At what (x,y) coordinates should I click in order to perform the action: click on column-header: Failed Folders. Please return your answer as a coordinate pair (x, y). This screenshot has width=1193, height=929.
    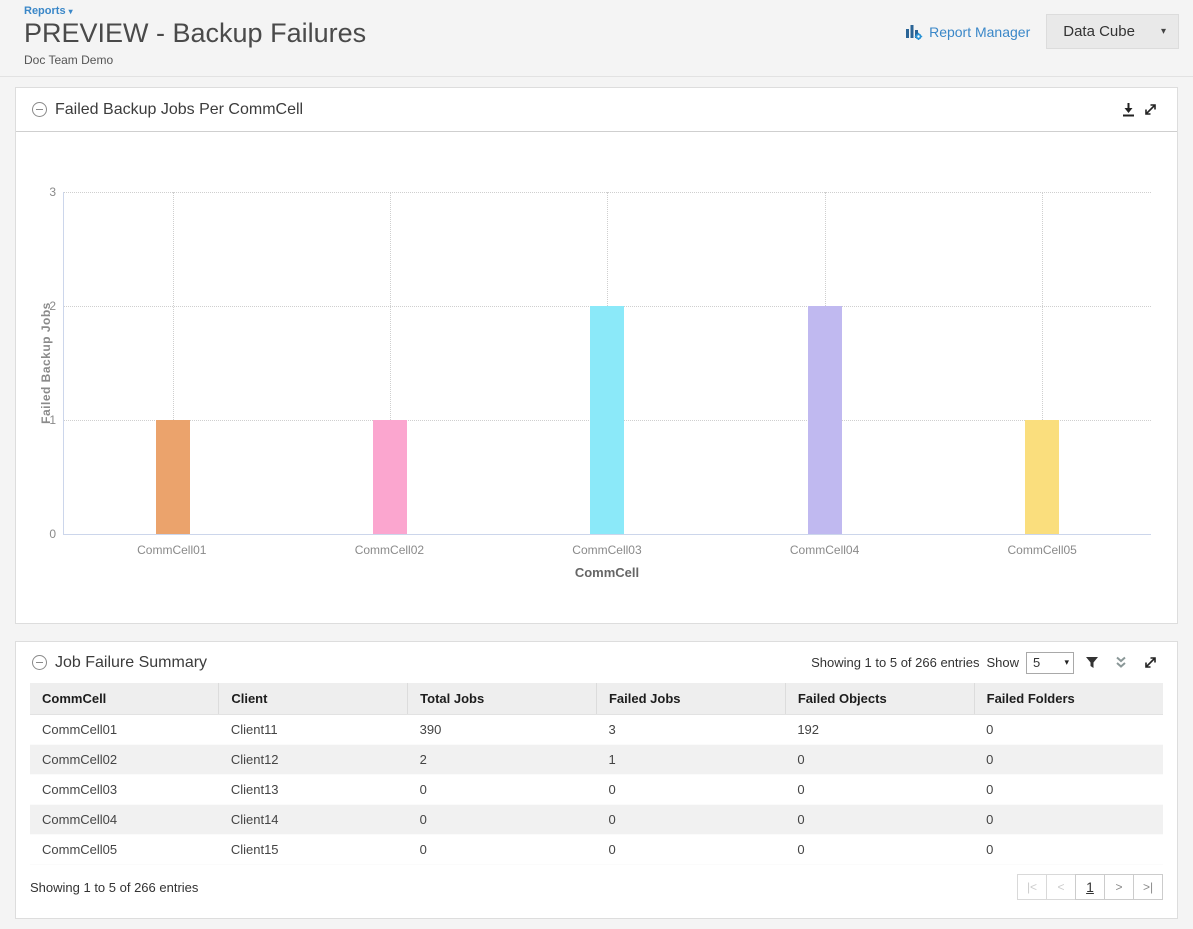
    Looking at the image, I should click on (1068, 699).